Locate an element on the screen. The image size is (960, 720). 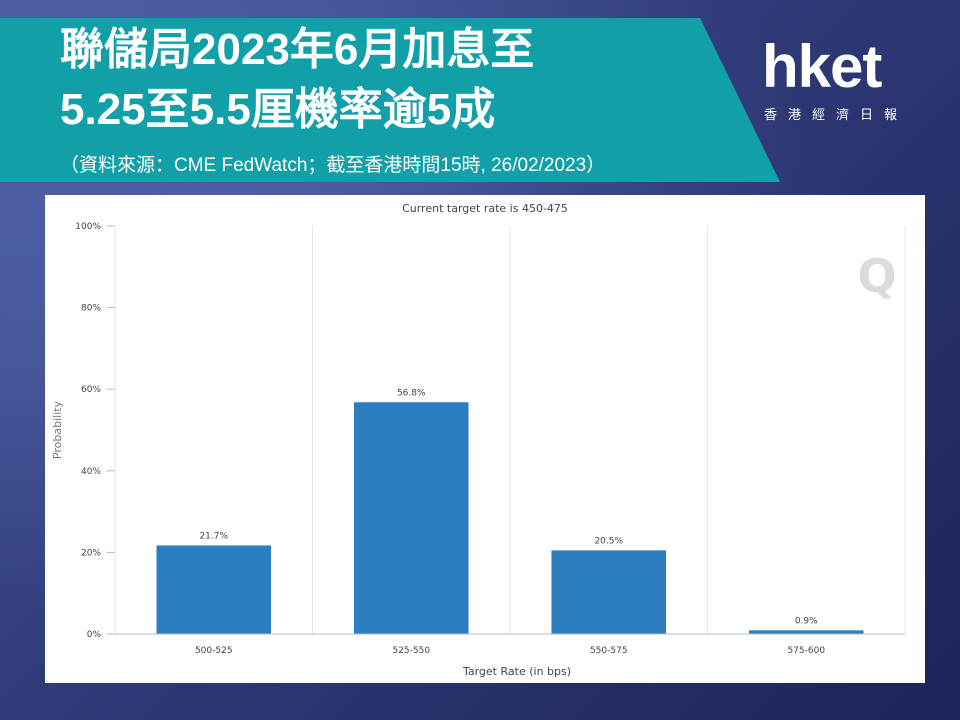
x-axis-label: Target Rate (in bps) is located at coordinates (516, 671).